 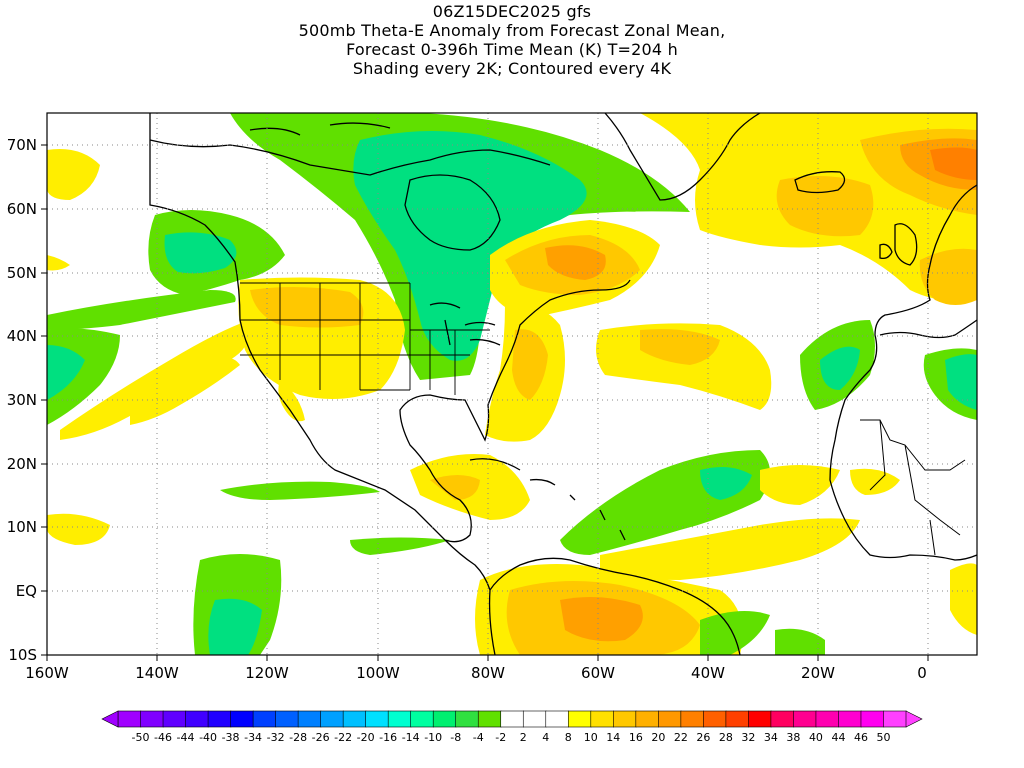 What do you see at coordinates (343, 737) in the screenshot?
I see `colorbar-label: -22` at bounding box center [343, 737].